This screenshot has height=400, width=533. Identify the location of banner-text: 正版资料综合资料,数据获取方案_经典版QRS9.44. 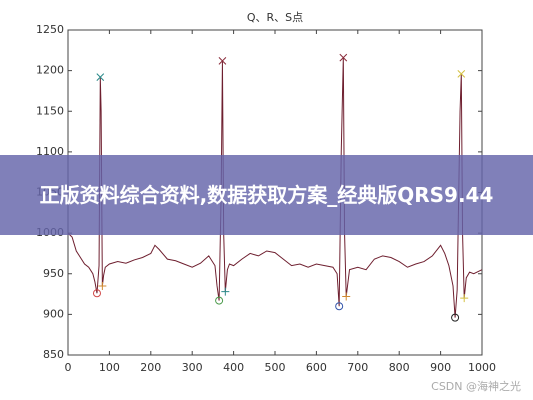
(266, 195).